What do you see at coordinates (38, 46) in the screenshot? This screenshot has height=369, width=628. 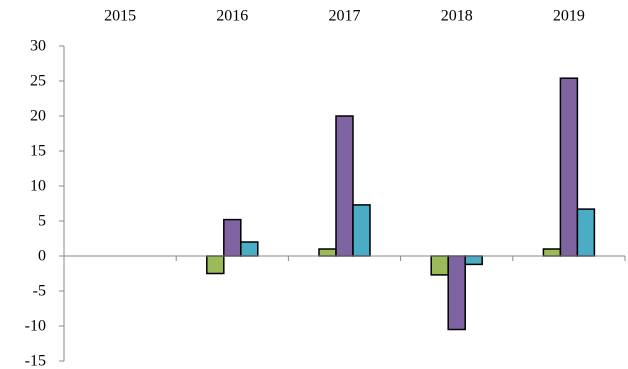 I see `y-tick-label: 30` at bounding box center [38, 46].